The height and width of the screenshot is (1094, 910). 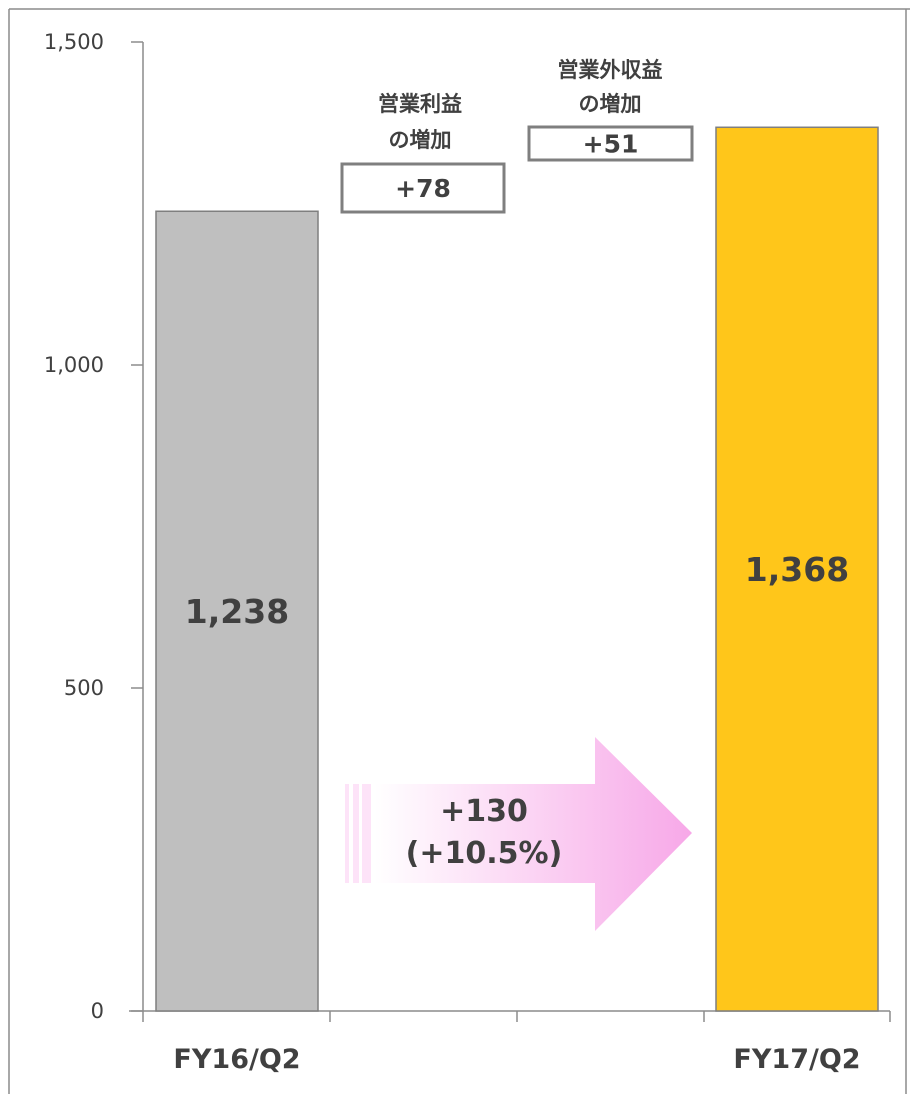 What do you see at coordinates (97, 1011) in the screenshot?
I see `y-tick-label: 0` at bounding box center [97, 1011].